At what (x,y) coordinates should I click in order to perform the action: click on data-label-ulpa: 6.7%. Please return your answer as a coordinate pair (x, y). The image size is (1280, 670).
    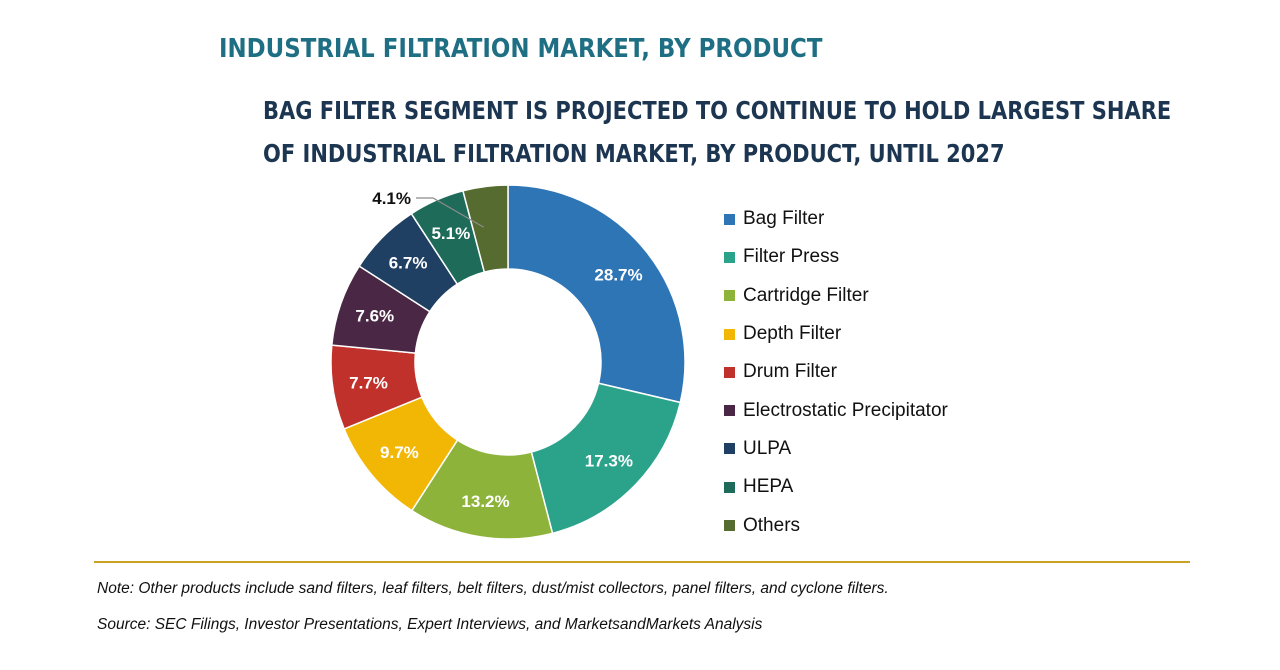
    Looking at the image, I should click on (408, 263).